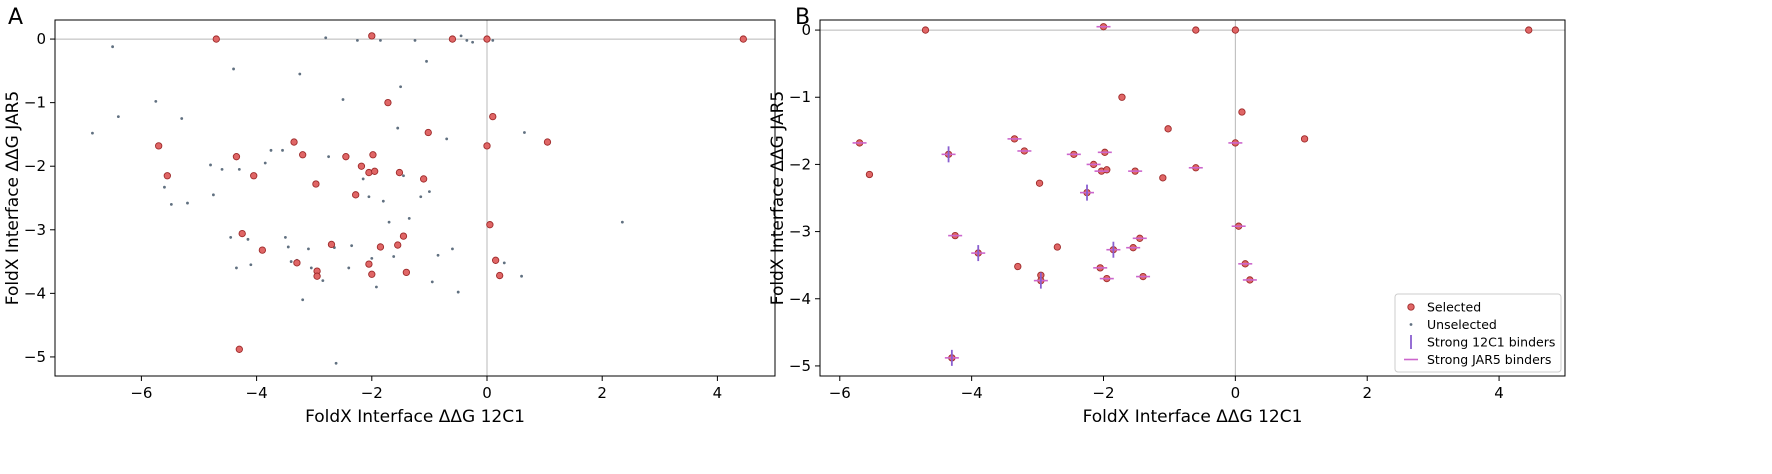 The height and width of the screenshot is (474, 1772). Describe the element at coordinates (1454, 307) in the screenshot. I see `legend-label: Selected` at that location.